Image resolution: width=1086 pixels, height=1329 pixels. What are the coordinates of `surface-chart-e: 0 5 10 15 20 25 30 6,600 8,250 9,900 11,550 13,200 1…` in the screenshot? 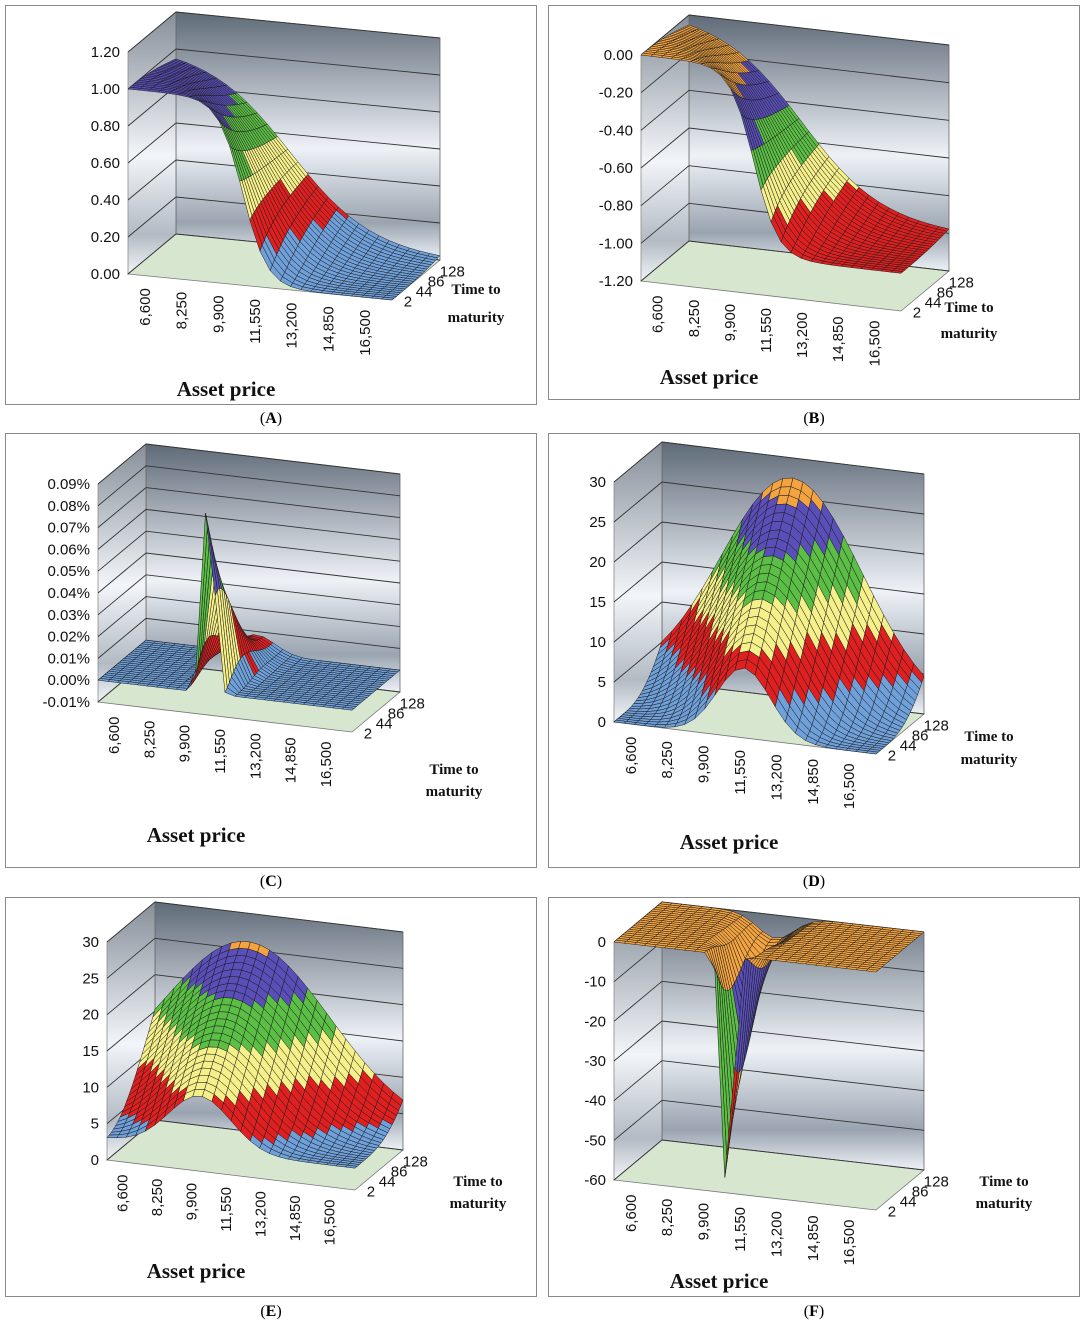 It's located at (294, 1092).